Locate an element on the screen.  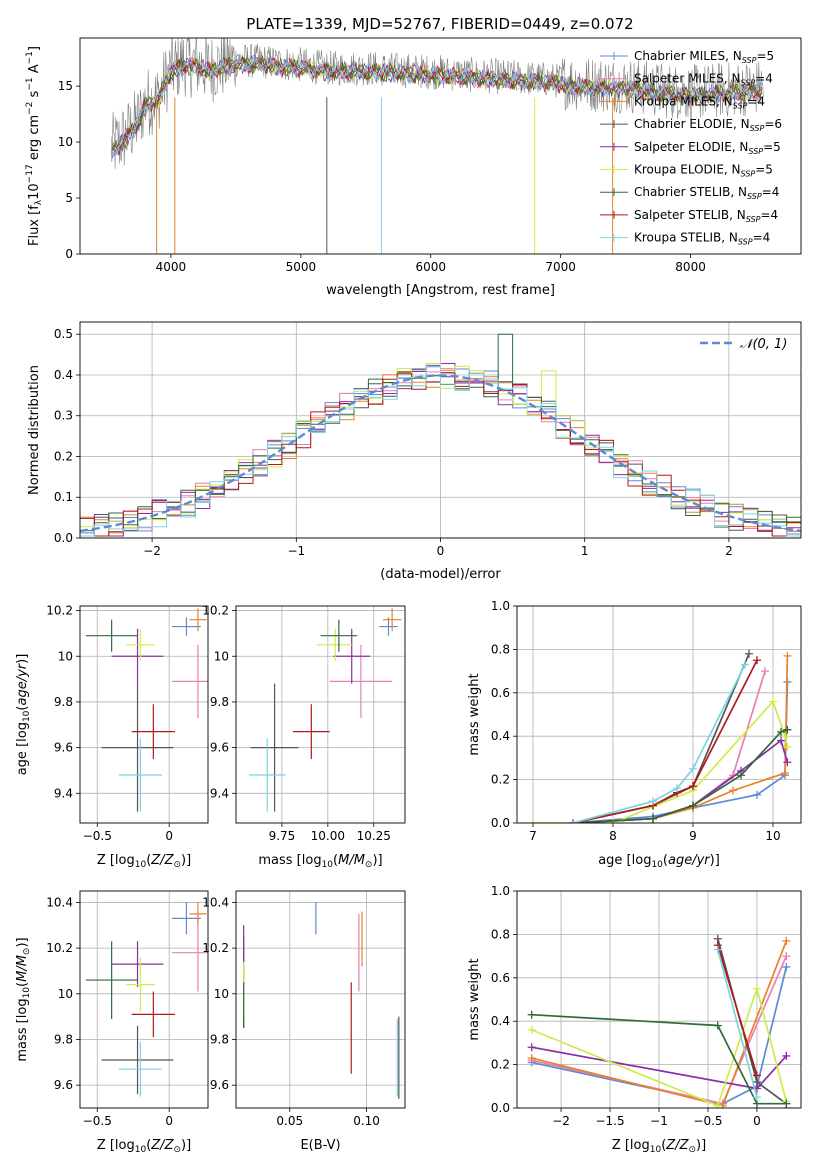
y-tick-label: 0.0 is located at coordinates (500, 1108).